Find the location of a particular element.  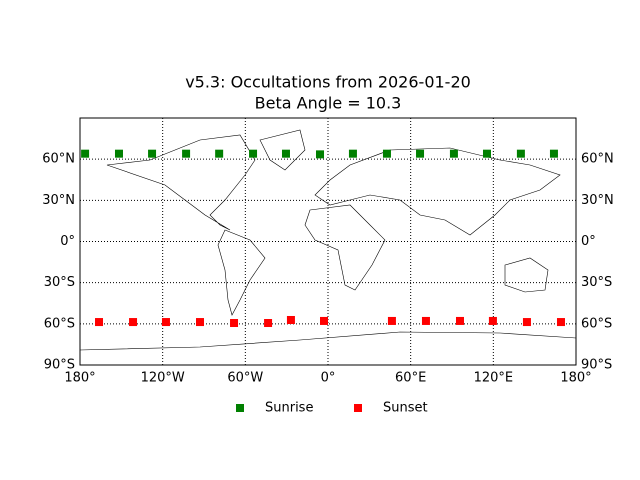

x-tick-label: 120°E is located at coordinates (494, 378).